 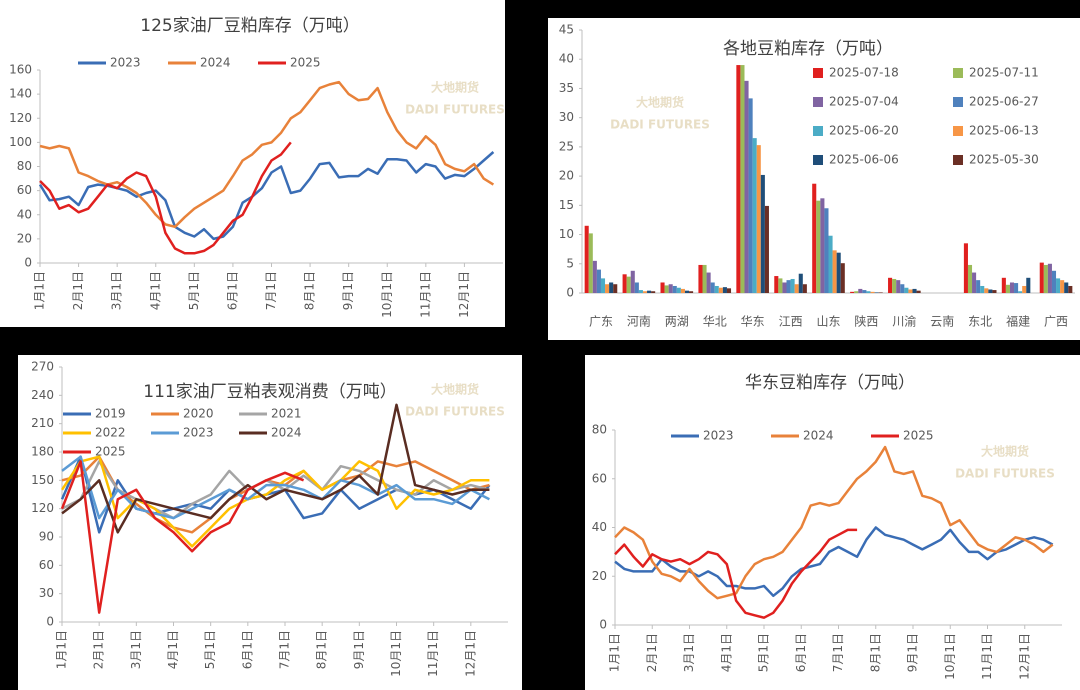 What do you see at coordinates (715, 322) in the screenshot?
I see `x-tick-label: 华北` at bounding box center [715, 322].